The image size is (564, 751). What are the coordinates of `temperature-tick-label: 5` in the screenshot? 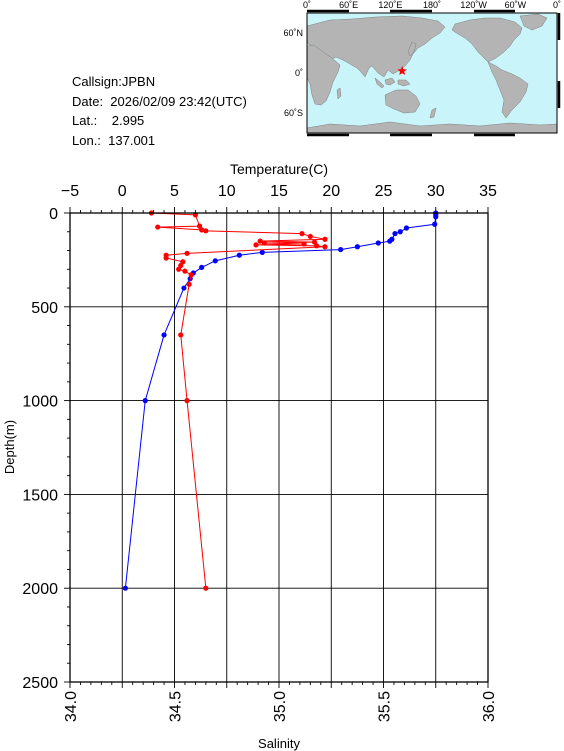 It's located at (174, 191).